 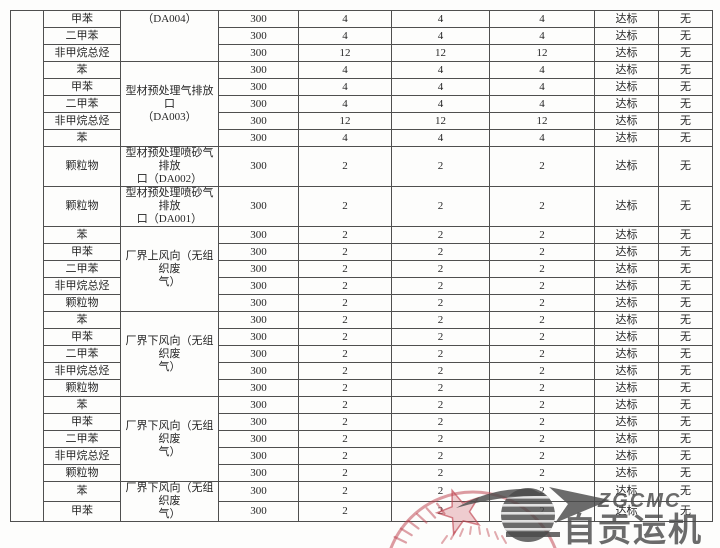 I want to click on table-row: 颗粒物 型材预处理喷砂气排放 口（DA002） 300 2 2 2 达标无, so click(x=362, y=166).